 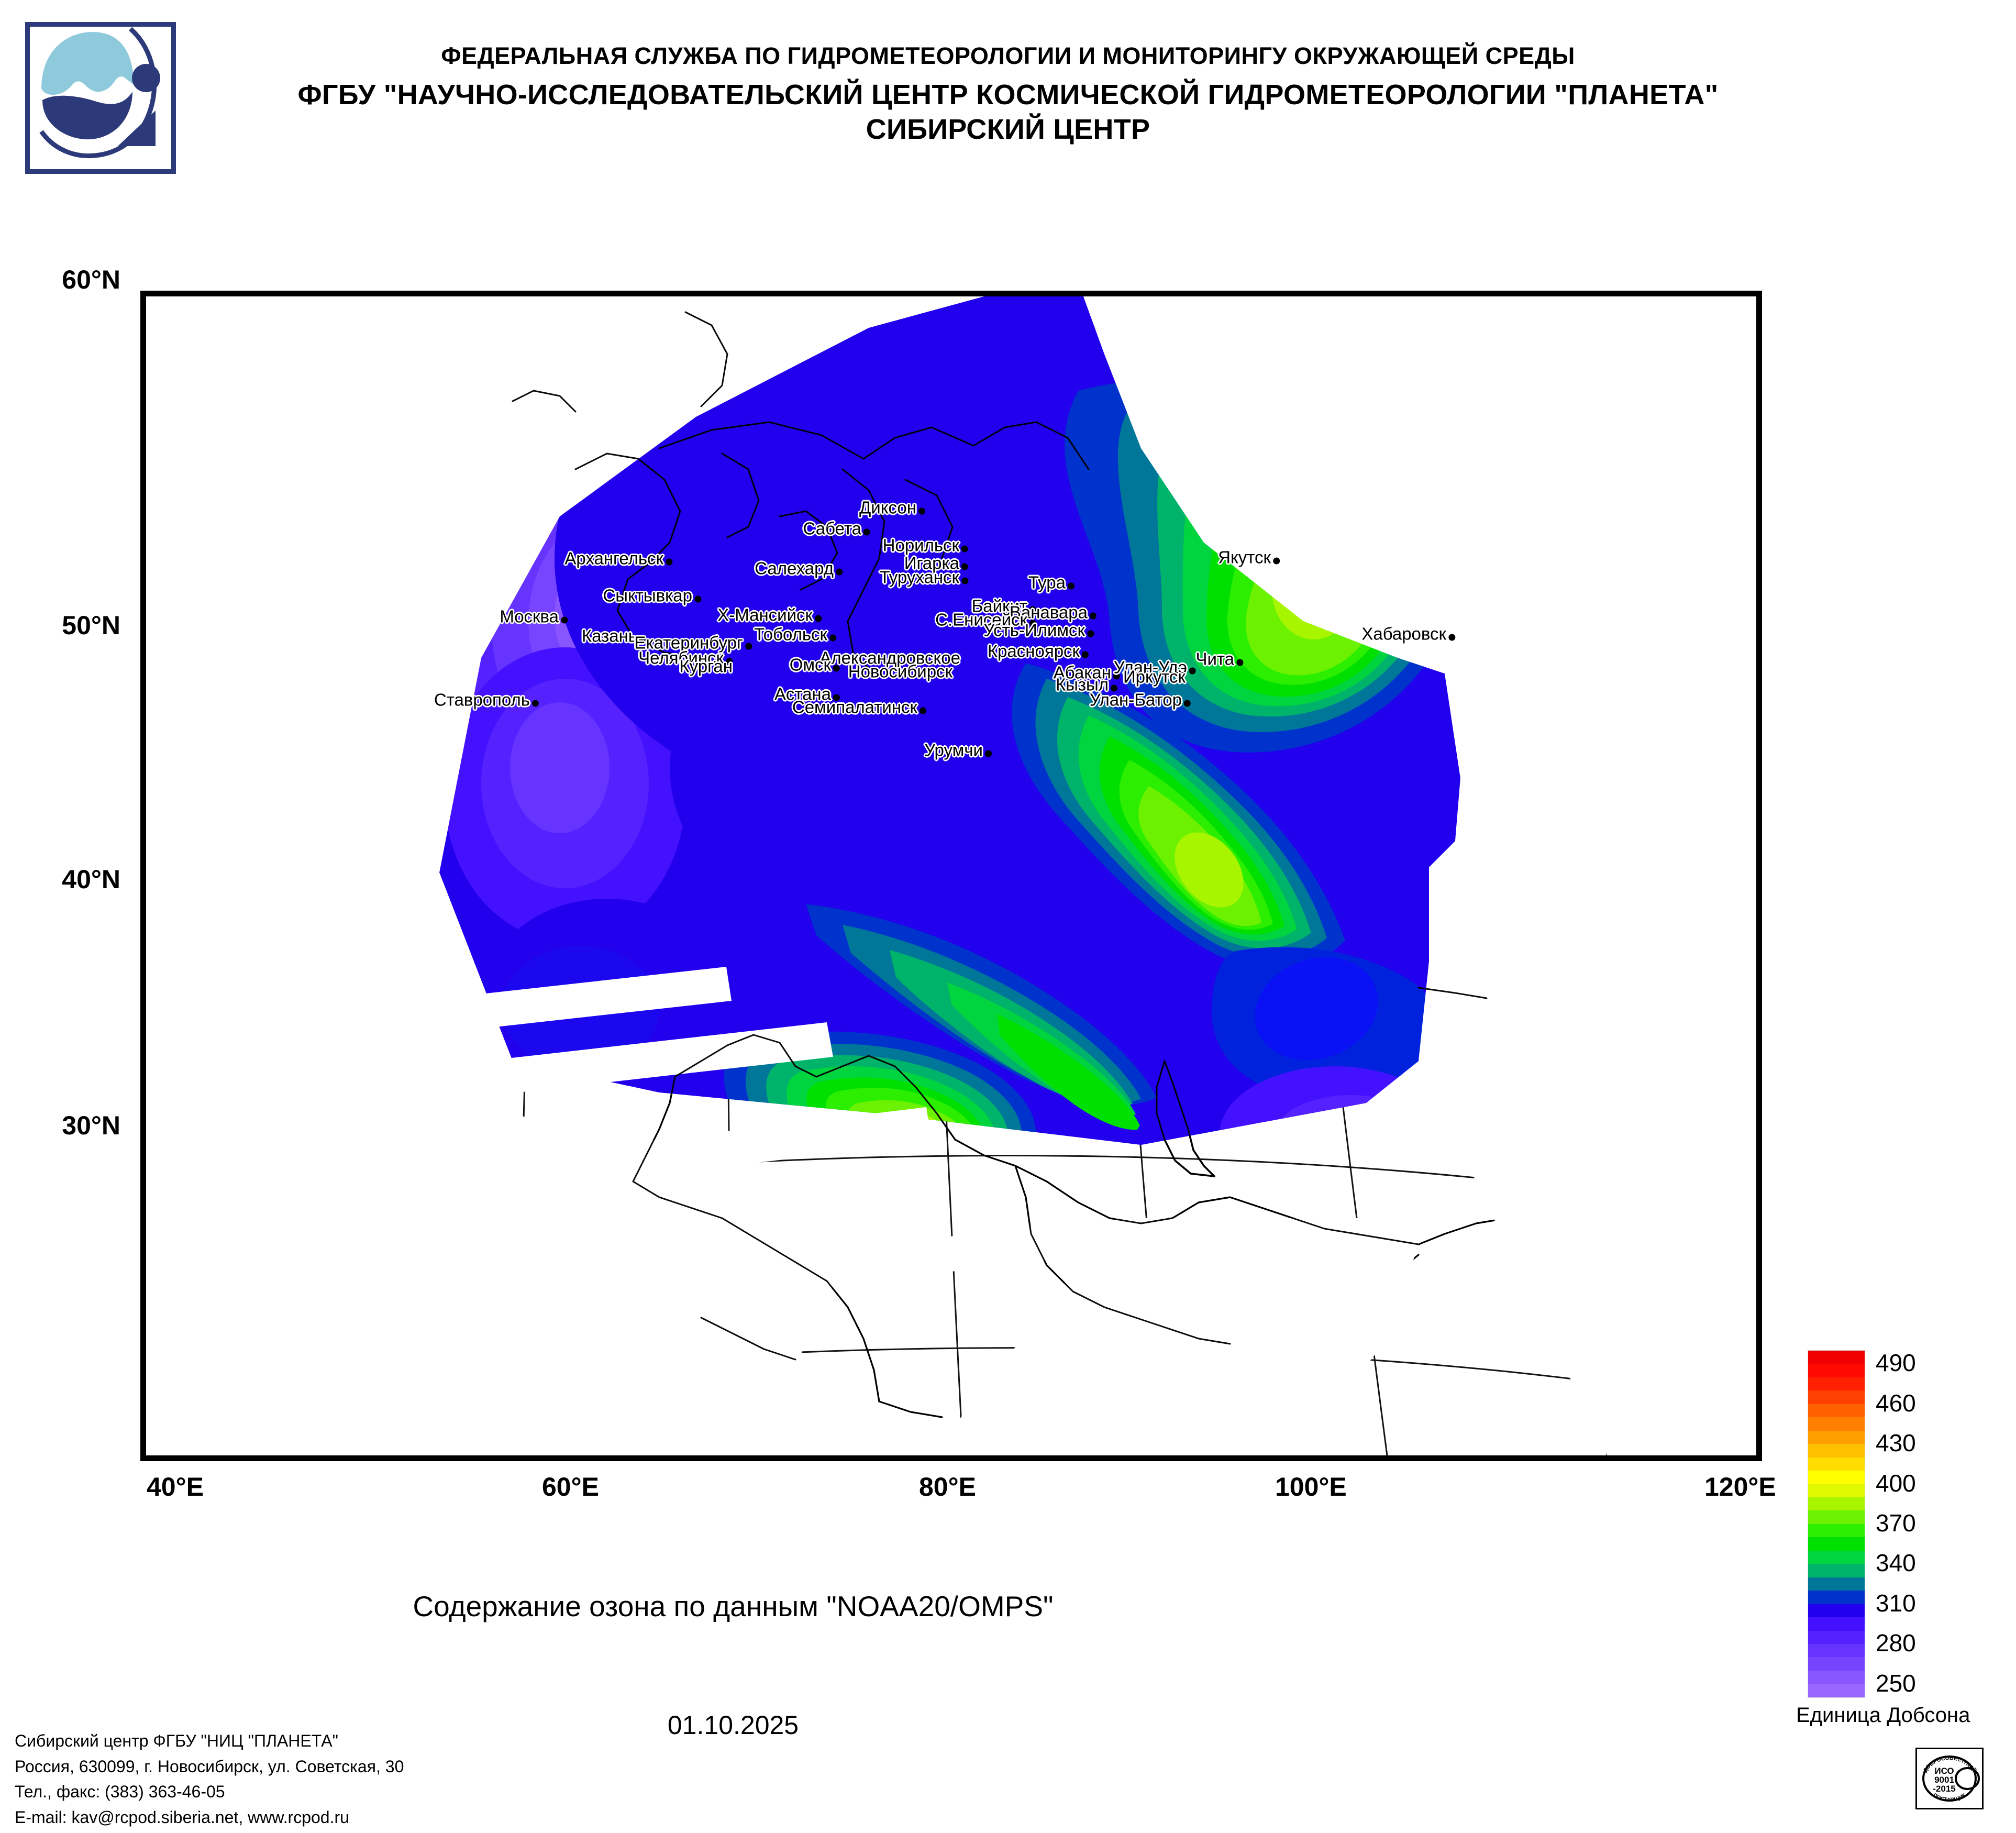 What do you see at coordinates (120, 1792) in the screenshot?
I see `footer-phone: Тел., факс: (383) 363-46-05` at bounding box center [120, 1792].